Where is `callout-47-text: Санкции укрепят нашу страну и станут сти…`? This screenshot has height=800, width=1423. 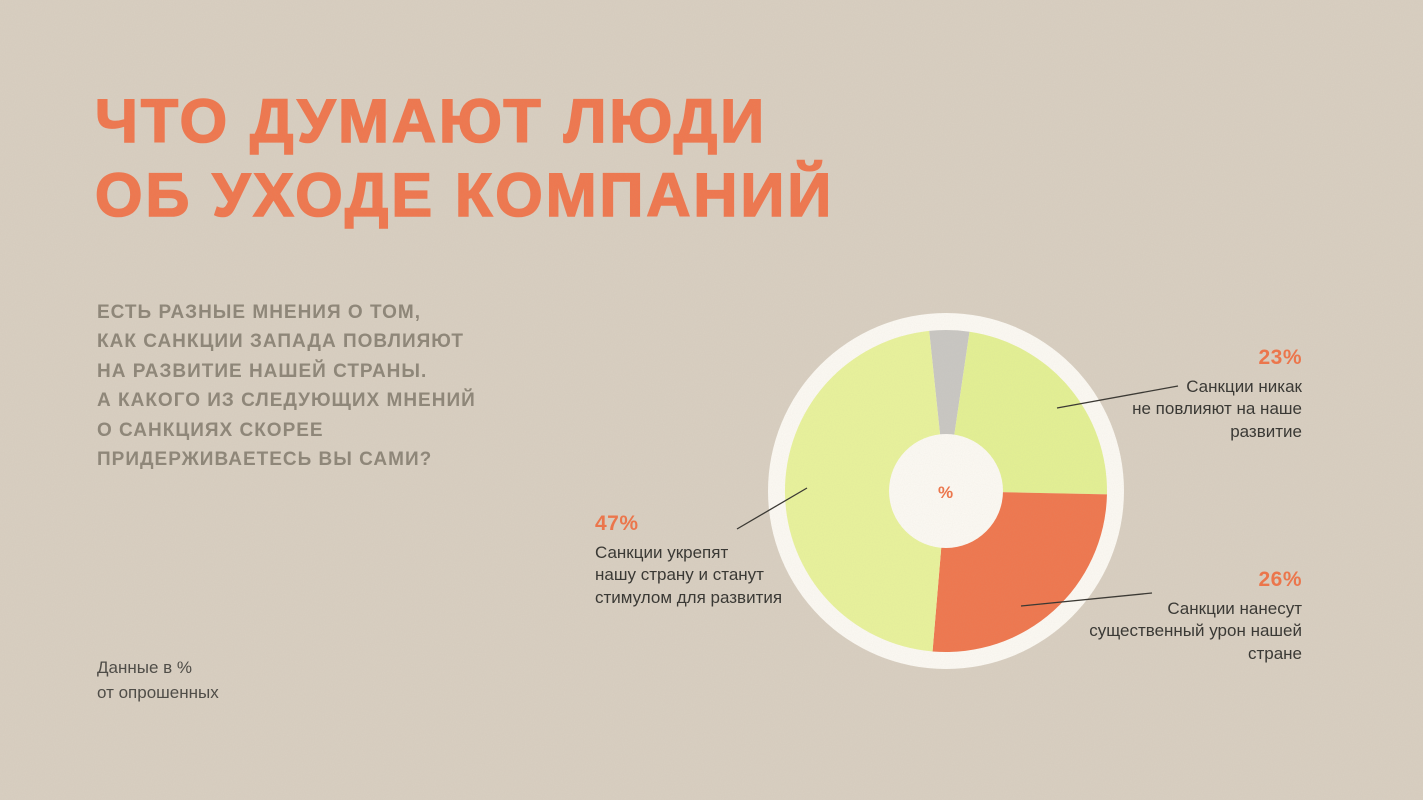
callout-47-text: Санкции укрепят нашу страну и станут сти… is located at coordinates (689, 575).